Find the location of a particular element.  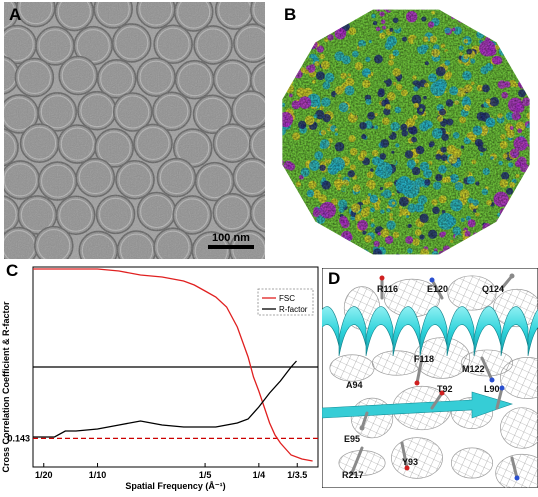

helix-turn is located at coordinates (532, 333).